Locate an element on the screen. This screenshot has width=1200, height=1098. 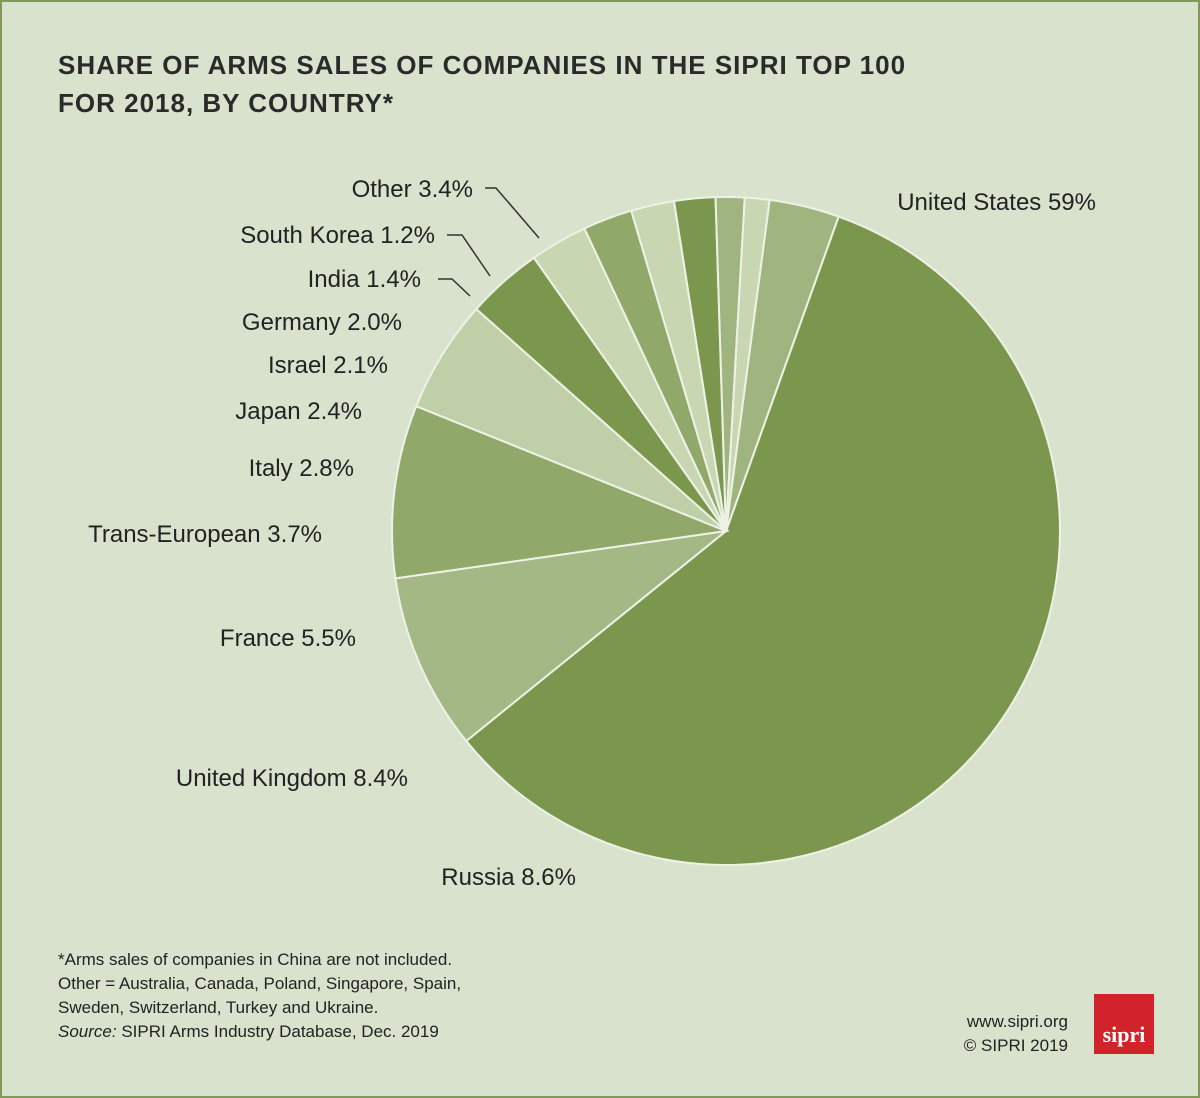
source-text: SIPRI Arms Industry Database, Dec. 2019 is located at coordinates (277, 1031).